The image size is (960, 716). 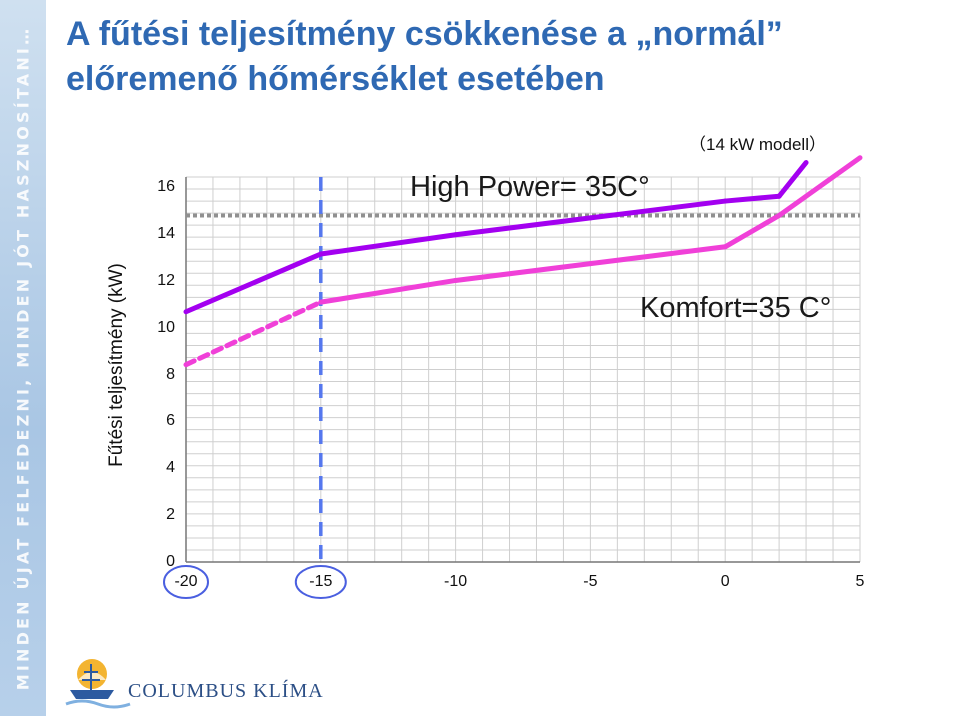 I want to click on x-tick-label: -5, so click(x=590, y=581).